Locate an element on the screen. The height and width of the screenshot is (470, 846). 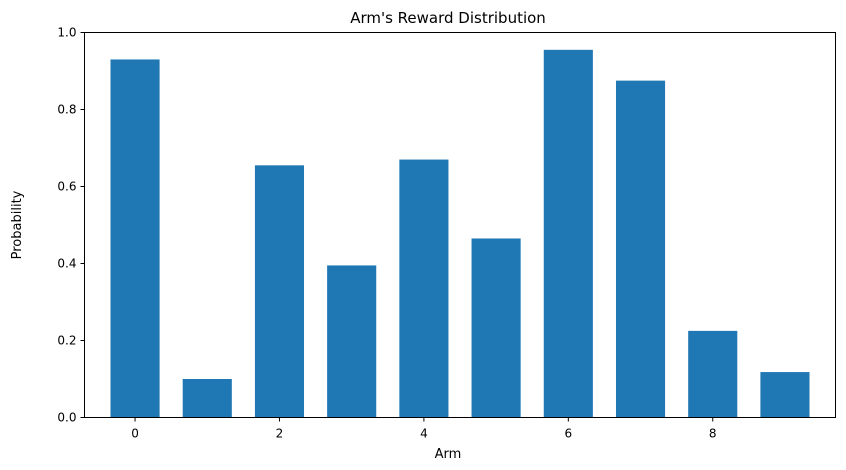
y-tick-label: 0.2 is located at coordinates (66, 341).